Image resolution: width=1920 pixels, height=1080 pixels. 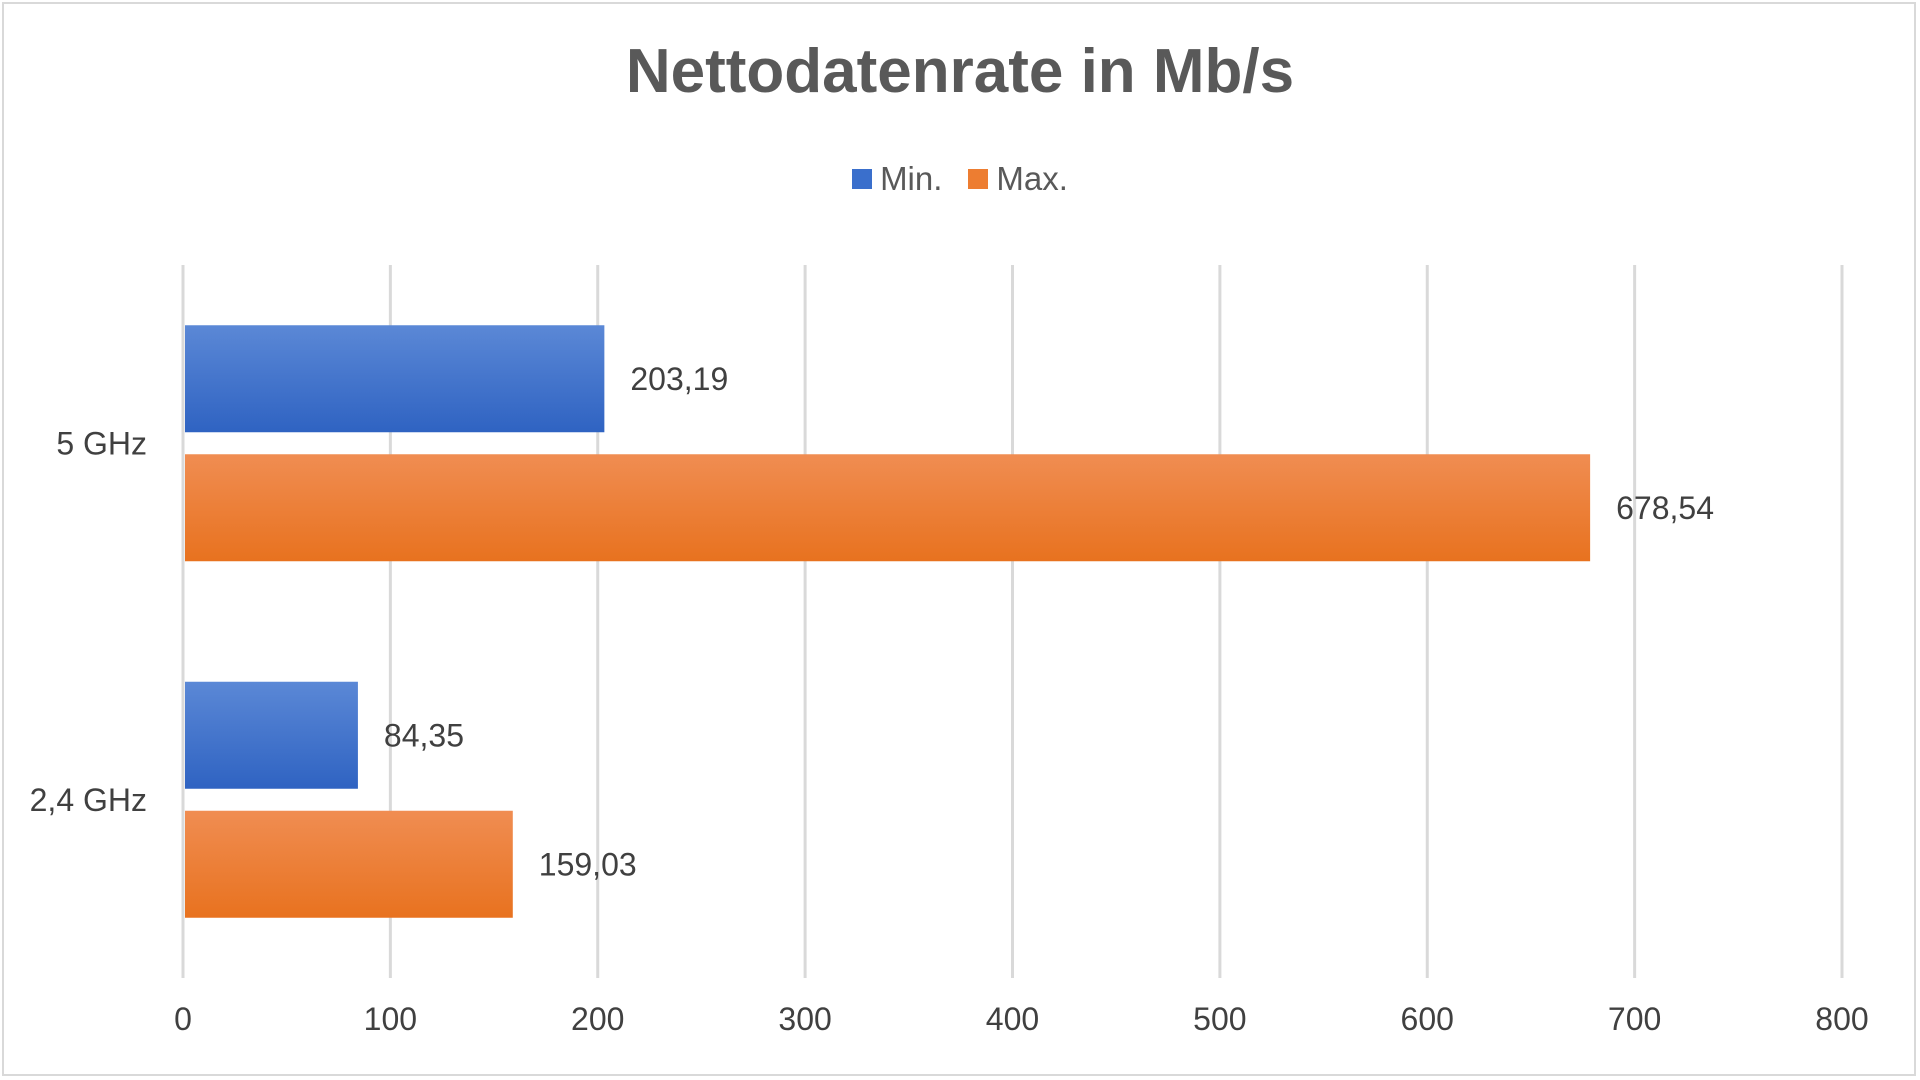 What do you see at coordinates (1427, 1019) in the screenshot?
I see `x-tick-label: 600` at bounding box center [1427, 1019].